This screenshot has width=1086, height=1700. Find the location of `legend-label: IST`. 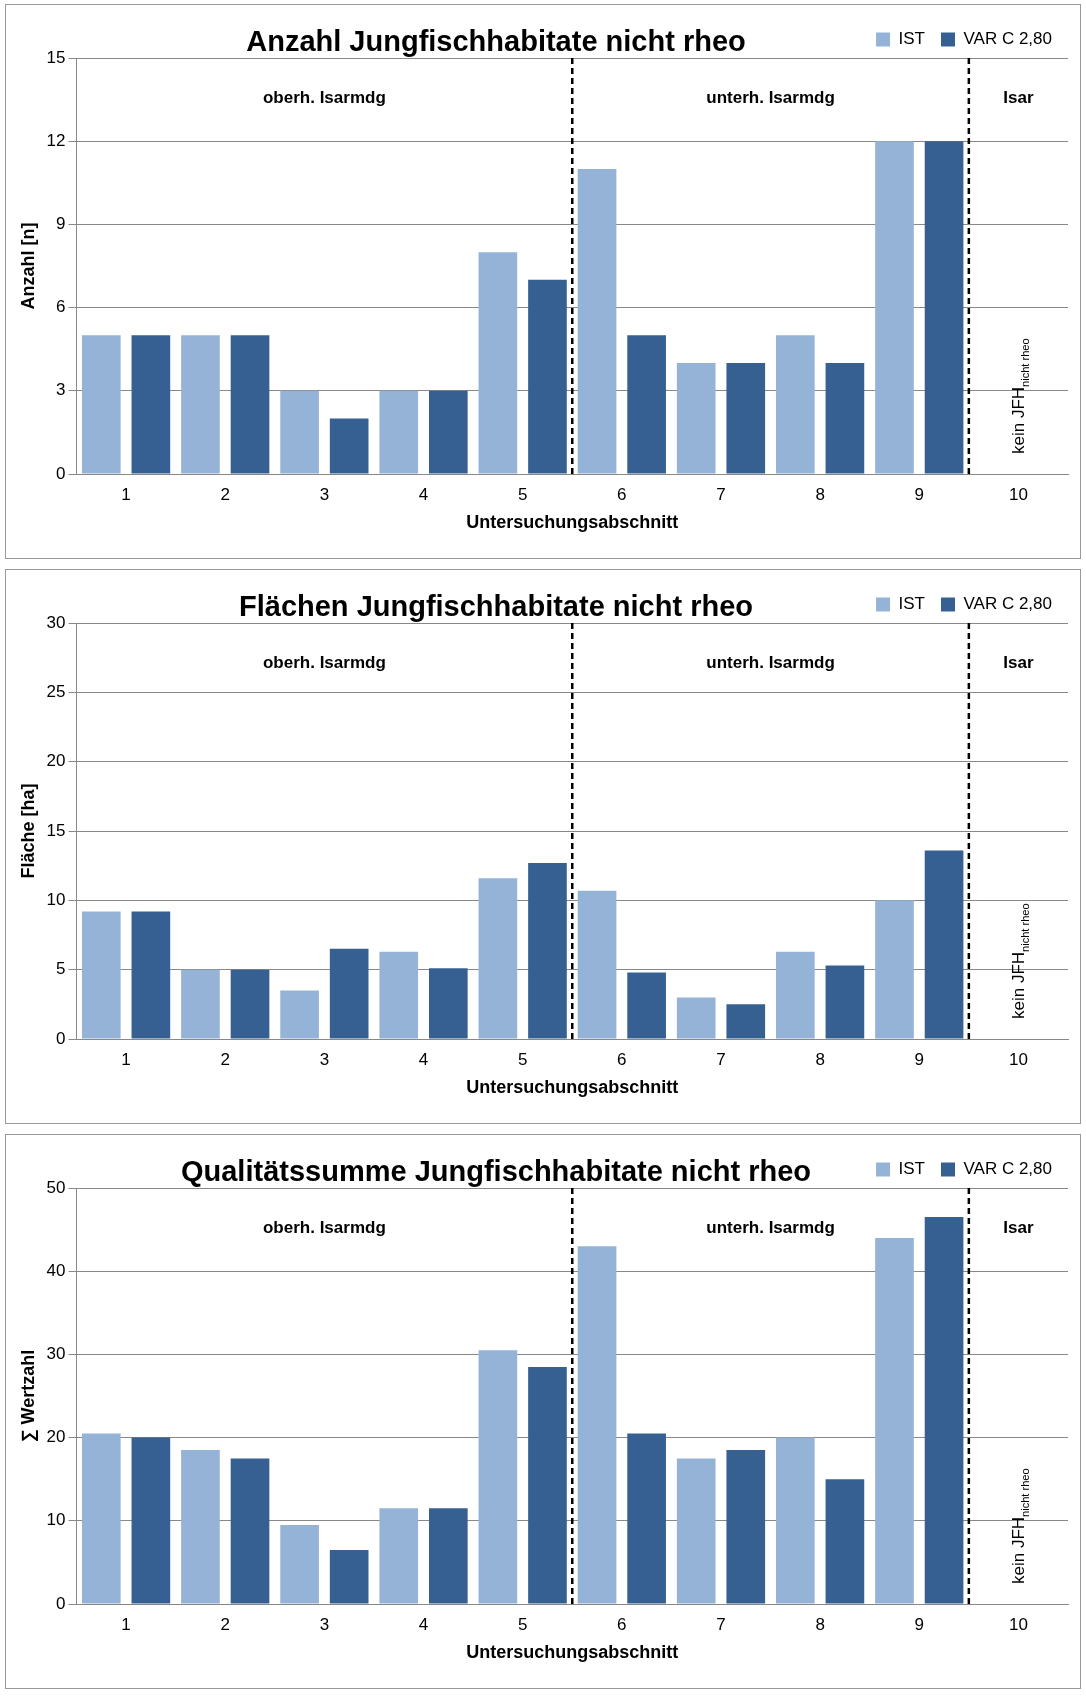

legend-label: IST is located at coordinates (911, 39).